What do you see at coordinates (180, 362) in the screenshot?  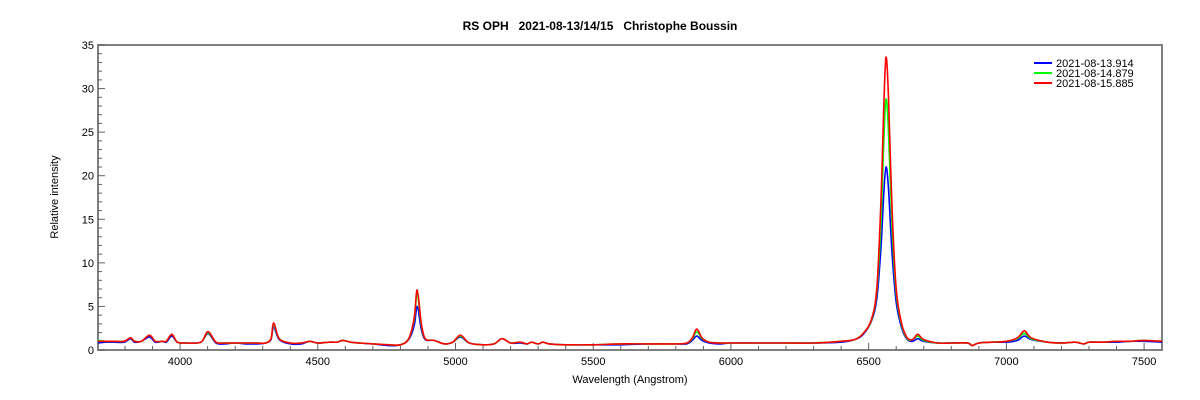 I see `x-tick-label: 4000` at bounding box center [180, 362].